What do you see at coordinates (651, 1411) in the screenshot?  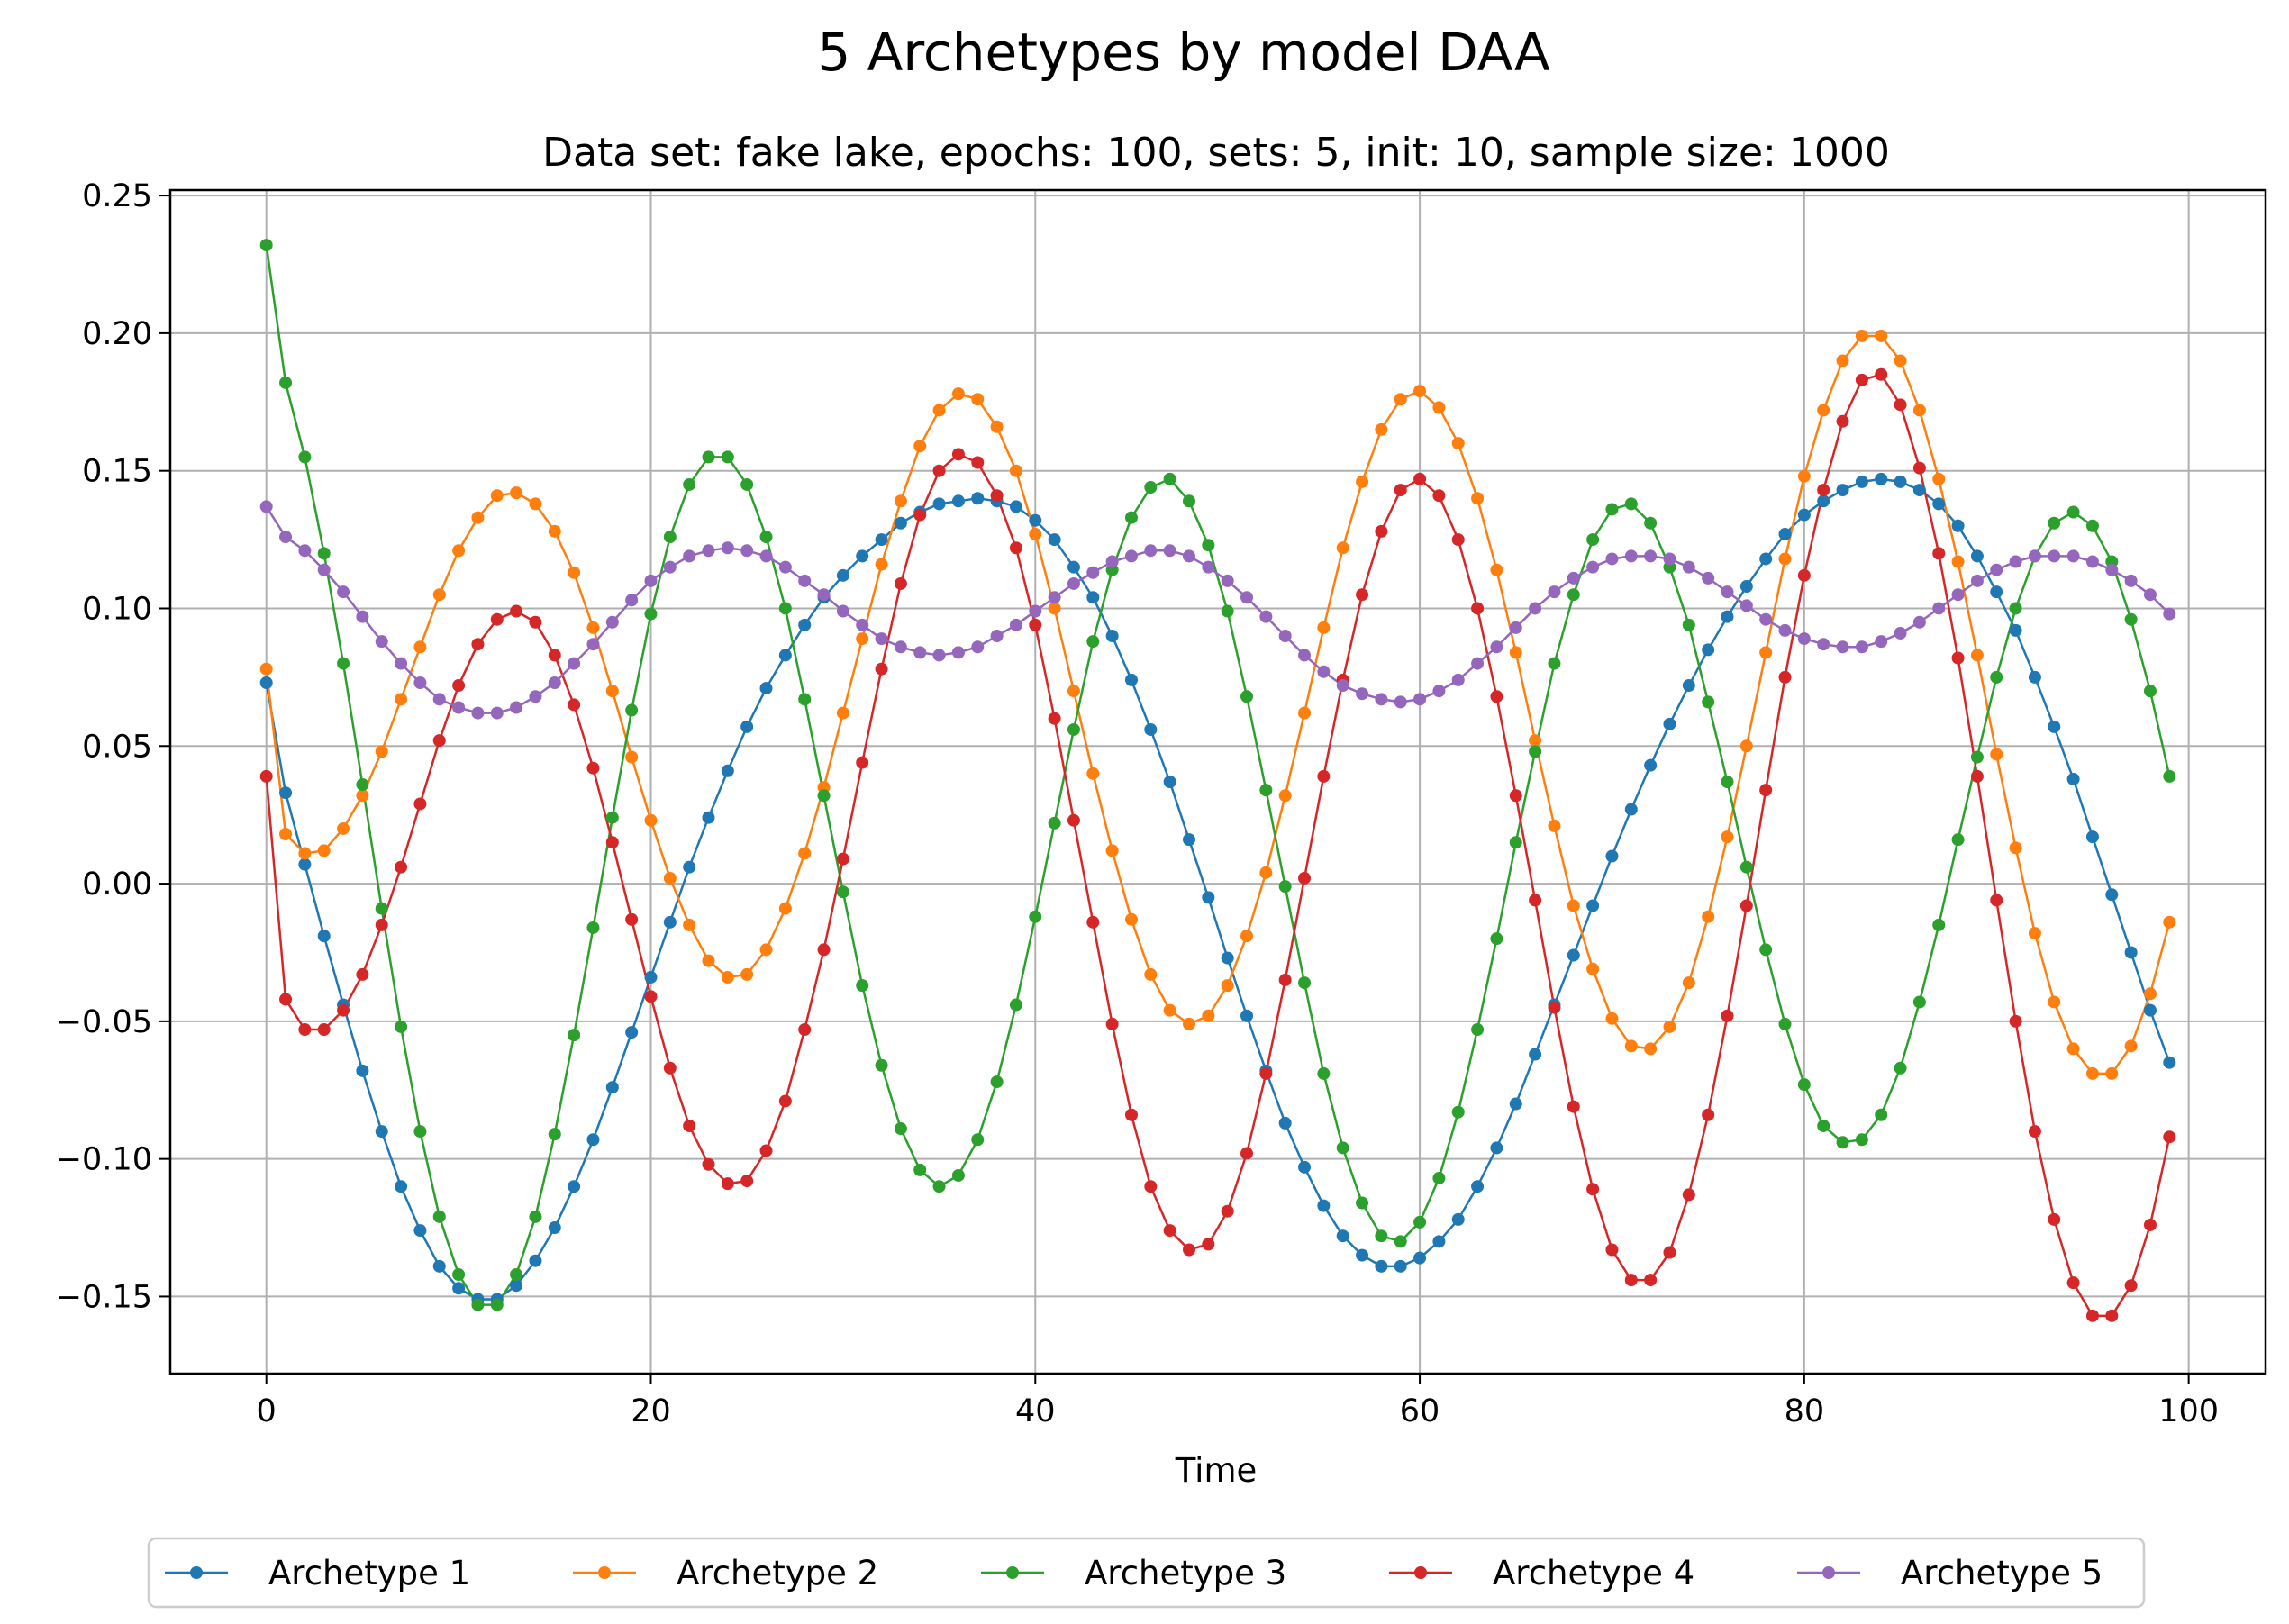 I see `x-tick-label: 20` at bounding box center [651, 1411].